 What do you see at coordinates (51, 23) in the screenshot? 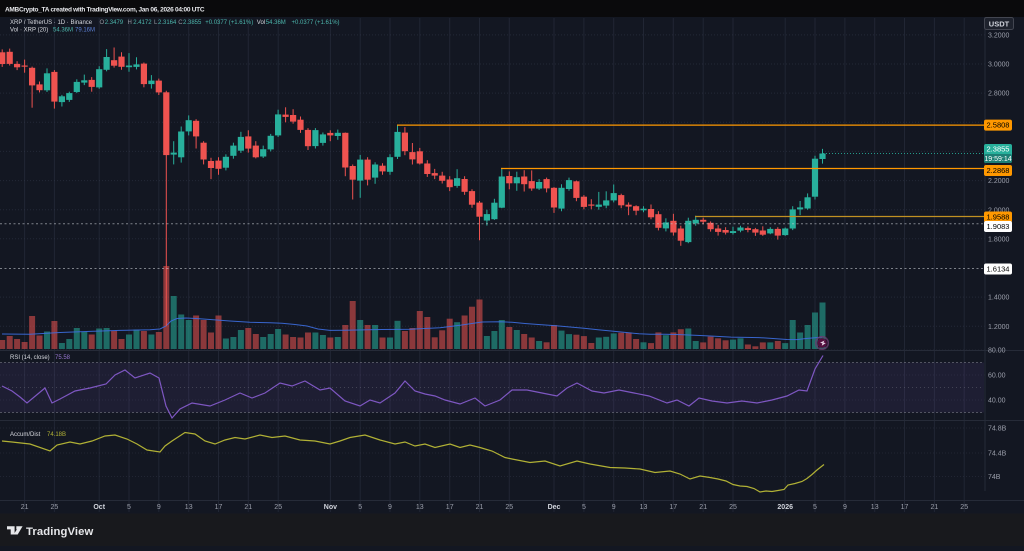
I see `svg-text: XRP / TetherUS · 1D · Binance` at bounding box center [51, 23].